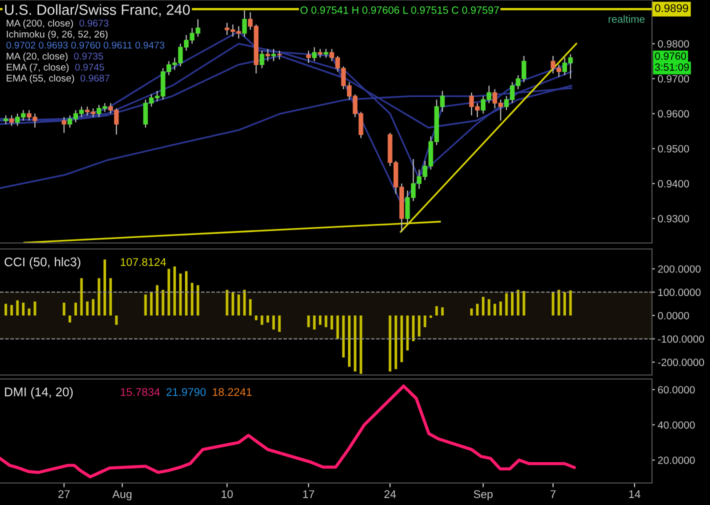  Describe the element at coordinates (55, 57) in the screenshot. I see `annotation: MA (20, close) 0.9735` at that location.